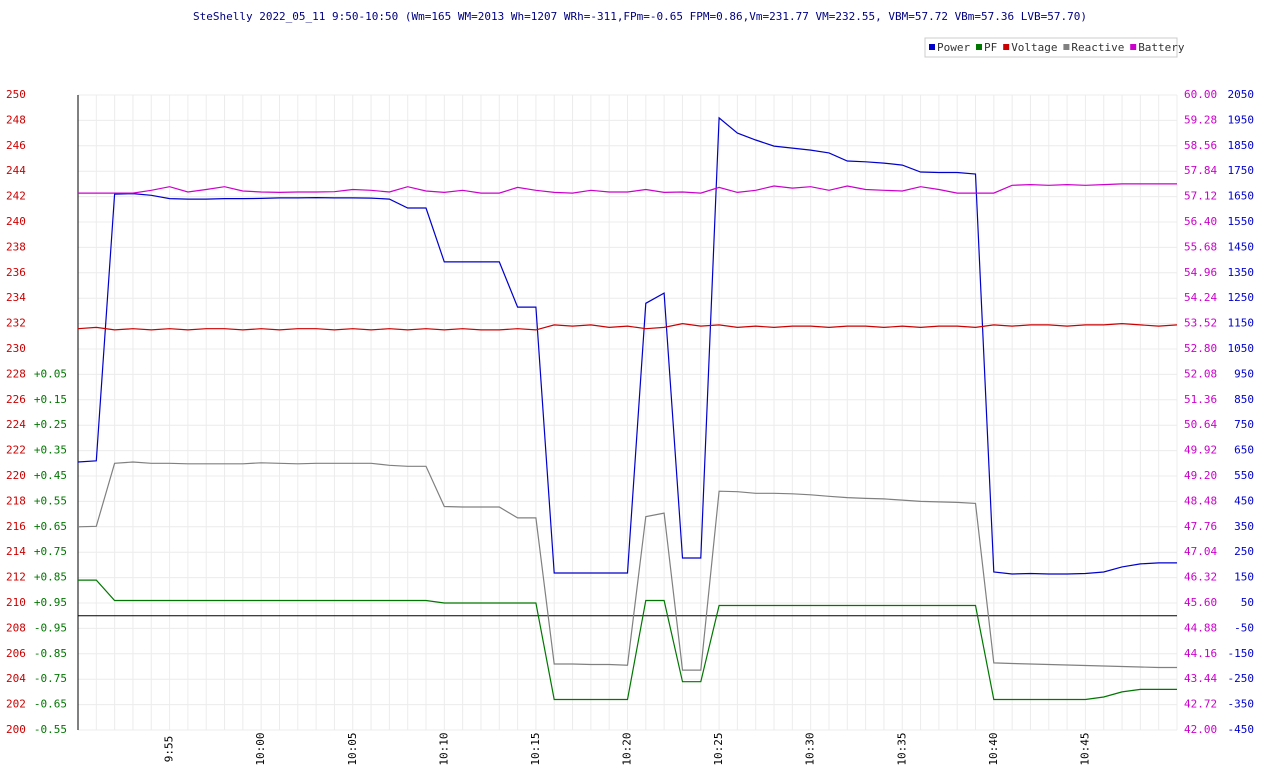 The height and width of the screenshot is (768, 1280). Describe the element at coordinates (1084, 748) in the screenshot. I see `x-tick-label: 10:45` at that location.